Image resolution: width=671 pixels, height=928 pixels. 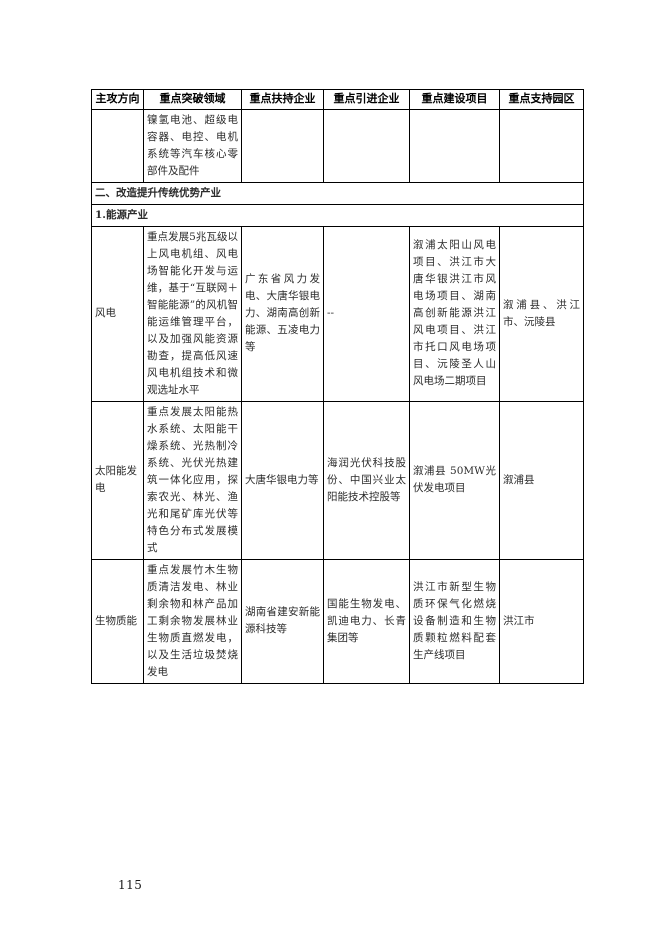 I want to click on cell-attracted-enterprises, so click(x=366, y=145).